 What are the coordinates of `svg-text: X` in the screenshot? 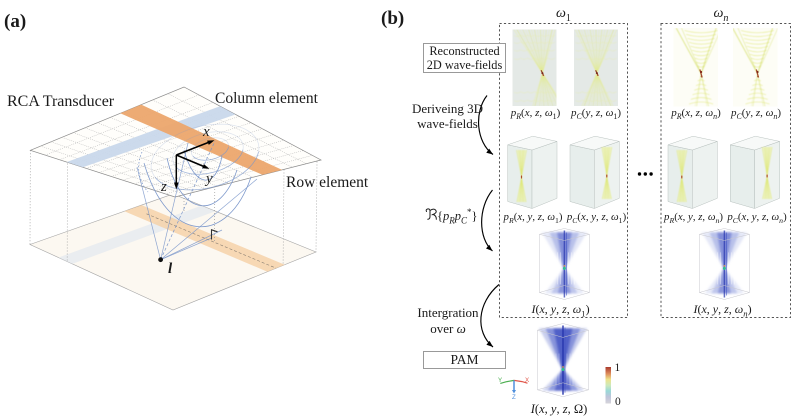 It's located at (527, 380).